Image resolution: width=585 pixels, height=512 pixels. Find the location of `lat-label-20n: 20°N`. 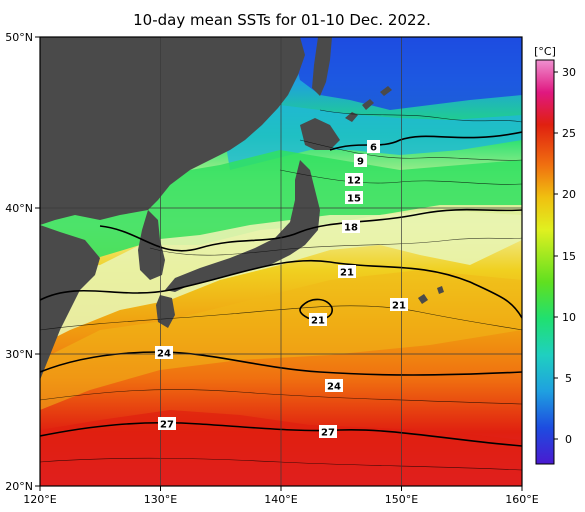

lat-label-20n: 20°N is located at coordinates (19, 486).